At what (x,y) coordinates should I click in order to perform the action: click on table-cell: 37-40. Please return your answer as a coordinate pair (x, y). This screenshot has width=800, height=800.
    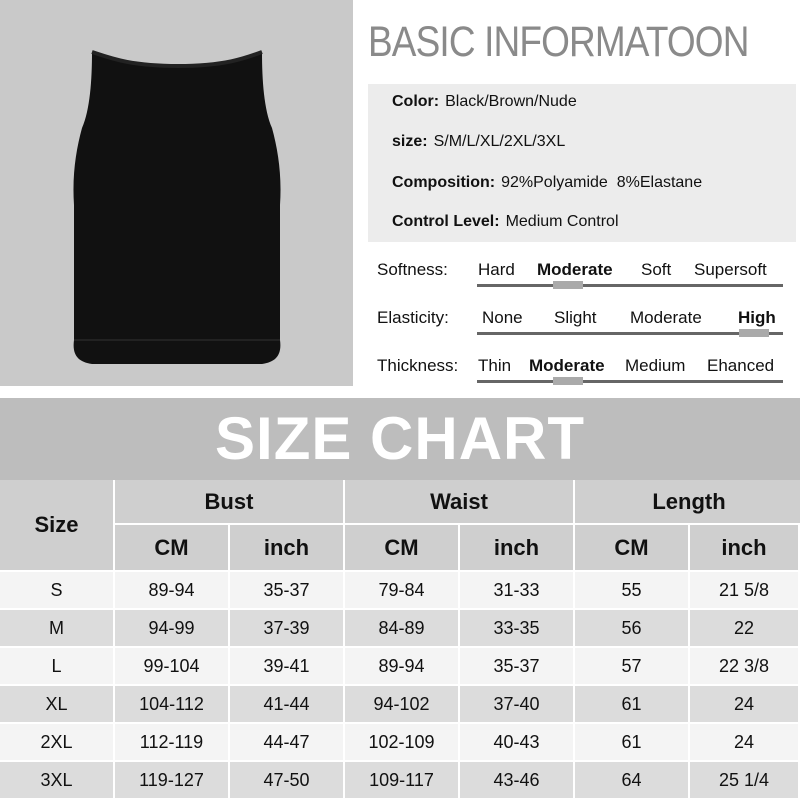
    Looking at the image, I should click on (517, 705).